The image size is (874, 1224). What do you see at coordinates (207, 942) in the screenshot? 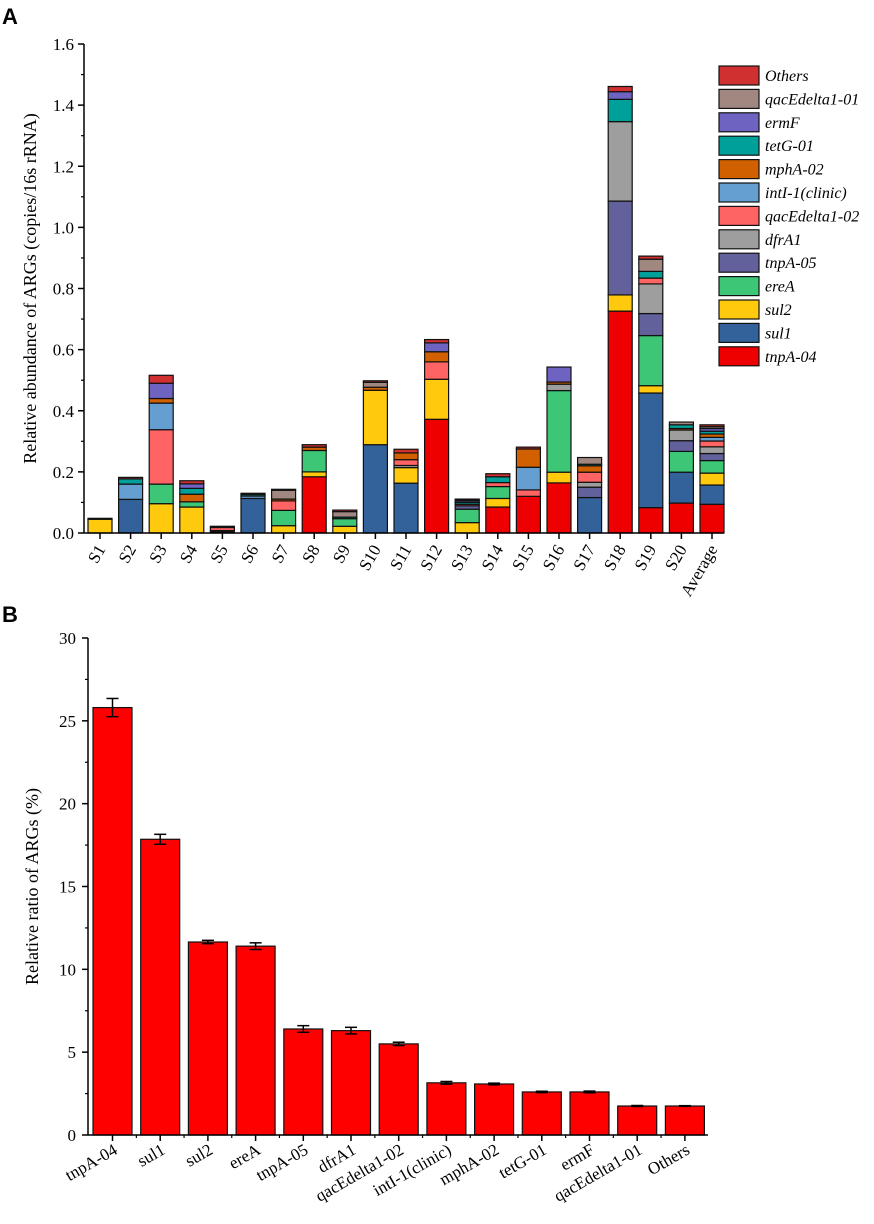
I see `error-bar-sul2` at bounding box center [207, 942].